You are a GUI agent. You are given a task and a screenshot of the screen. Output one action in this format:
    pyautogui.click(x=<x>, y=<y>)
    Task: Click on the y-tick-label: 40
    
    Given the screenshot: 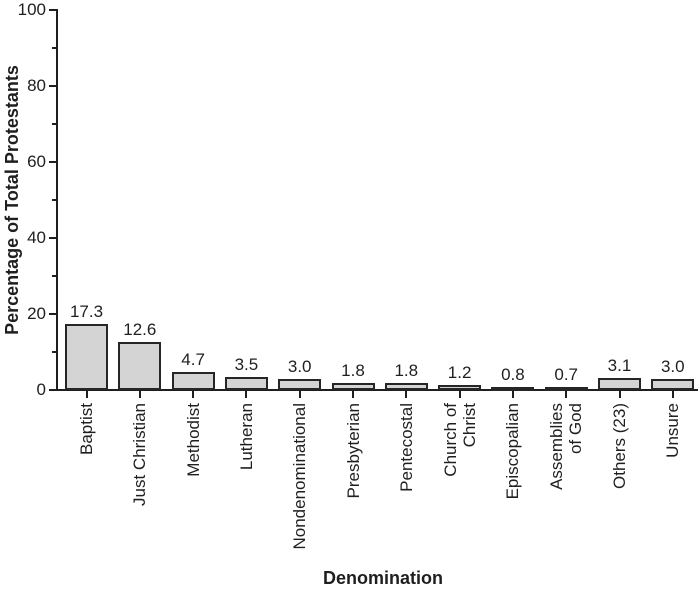 What is the action you would take?
    pyautogui.click(x=36, y=237)
    